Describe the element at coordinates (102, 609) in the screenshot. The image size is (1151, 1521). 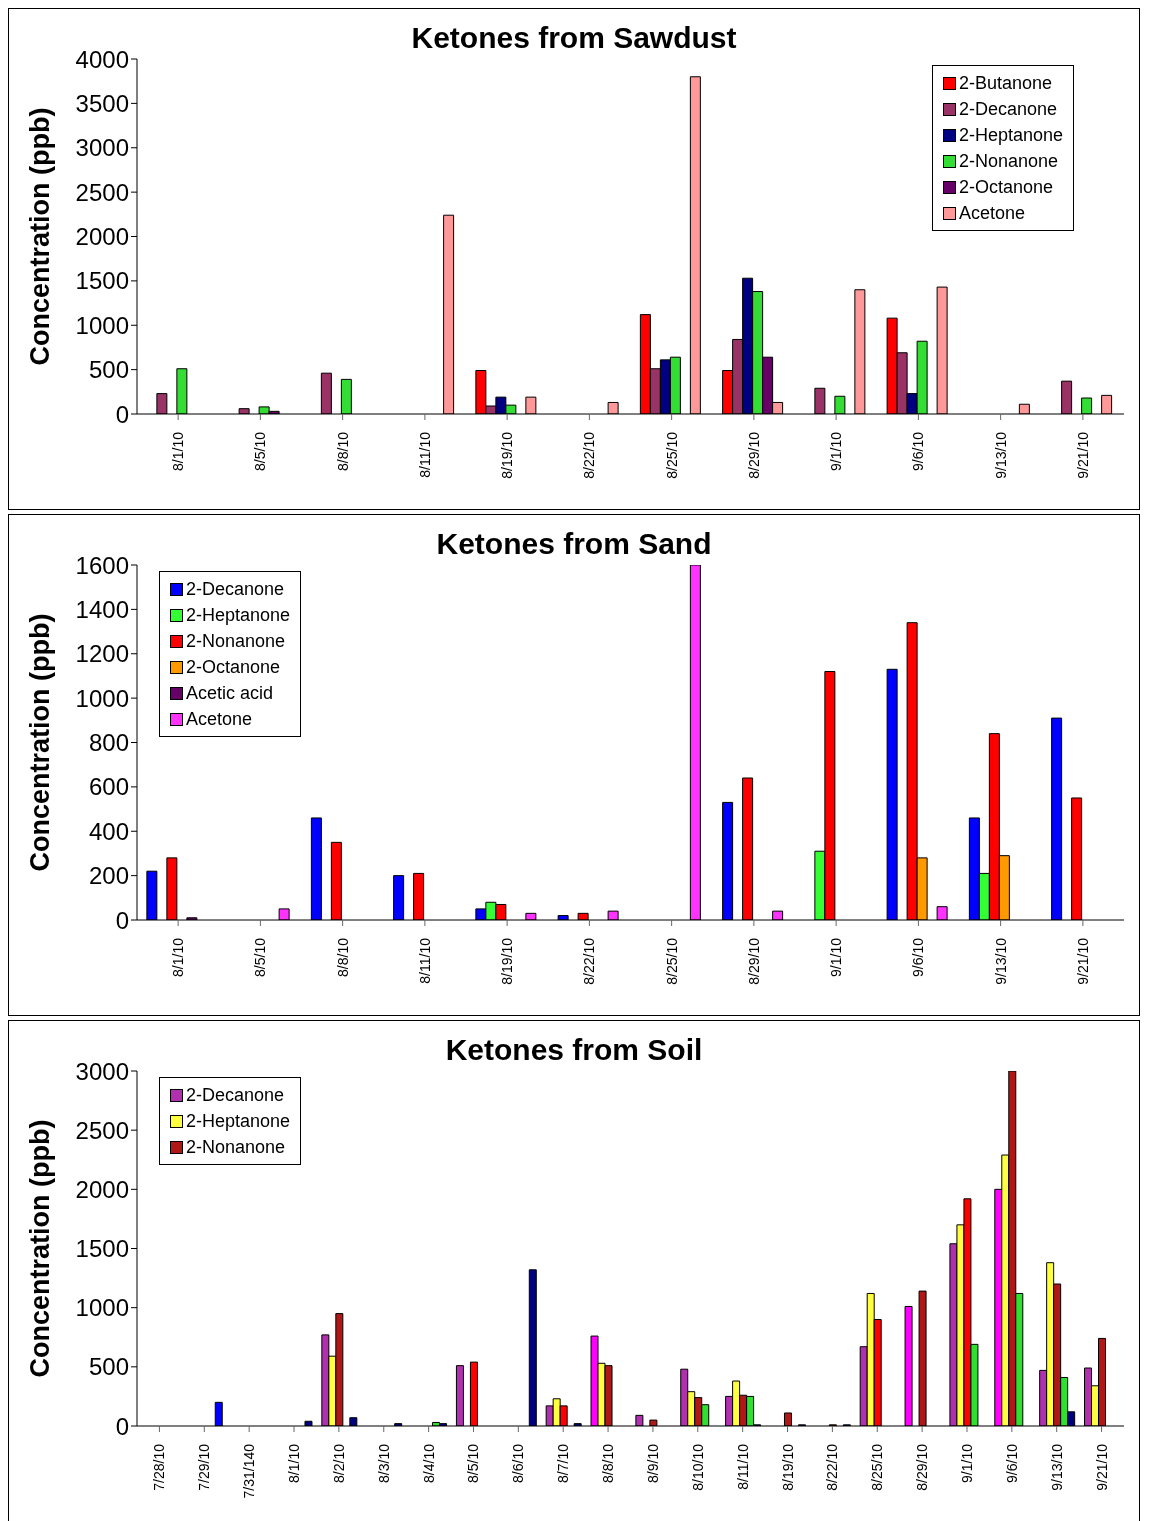
I see `y-tick-label: 1400` at that location.